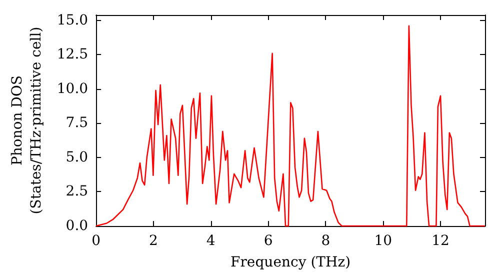 Image resolution: width=500 pixels, height=280 pixels. What do you see at coordinates (96, 241) in the screenshot?
I see `x-tick-label: 0` at bounding box center [96, 241].